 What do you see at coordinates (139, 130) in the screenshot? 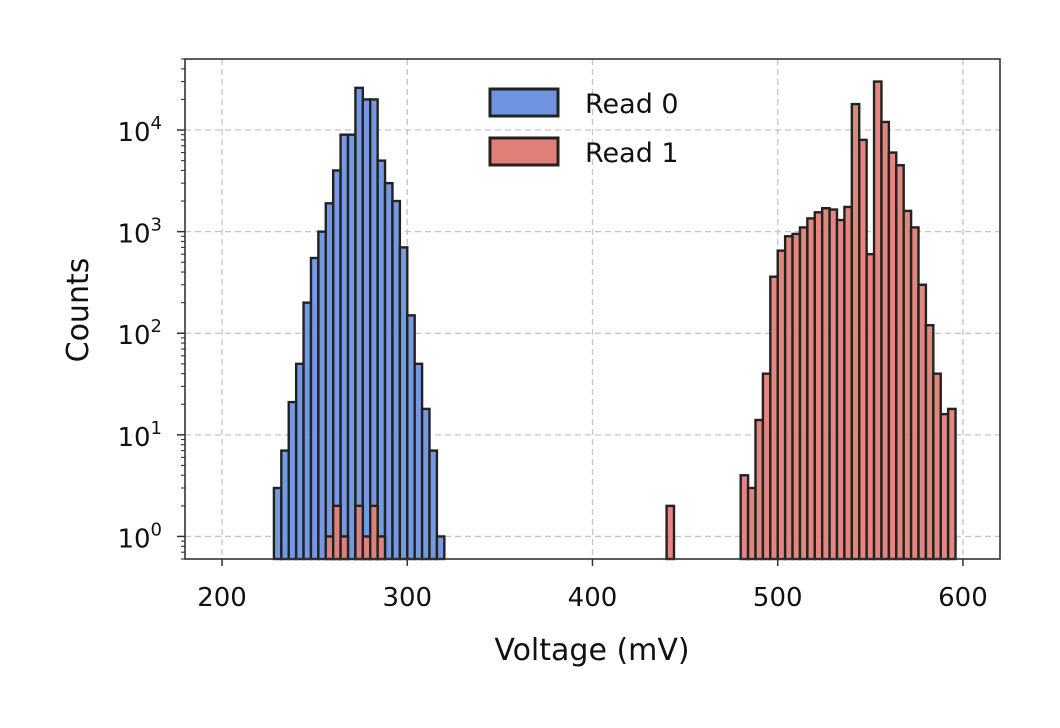
I see `y-tick-label: 10⁴` at bounding box center [139, 130].